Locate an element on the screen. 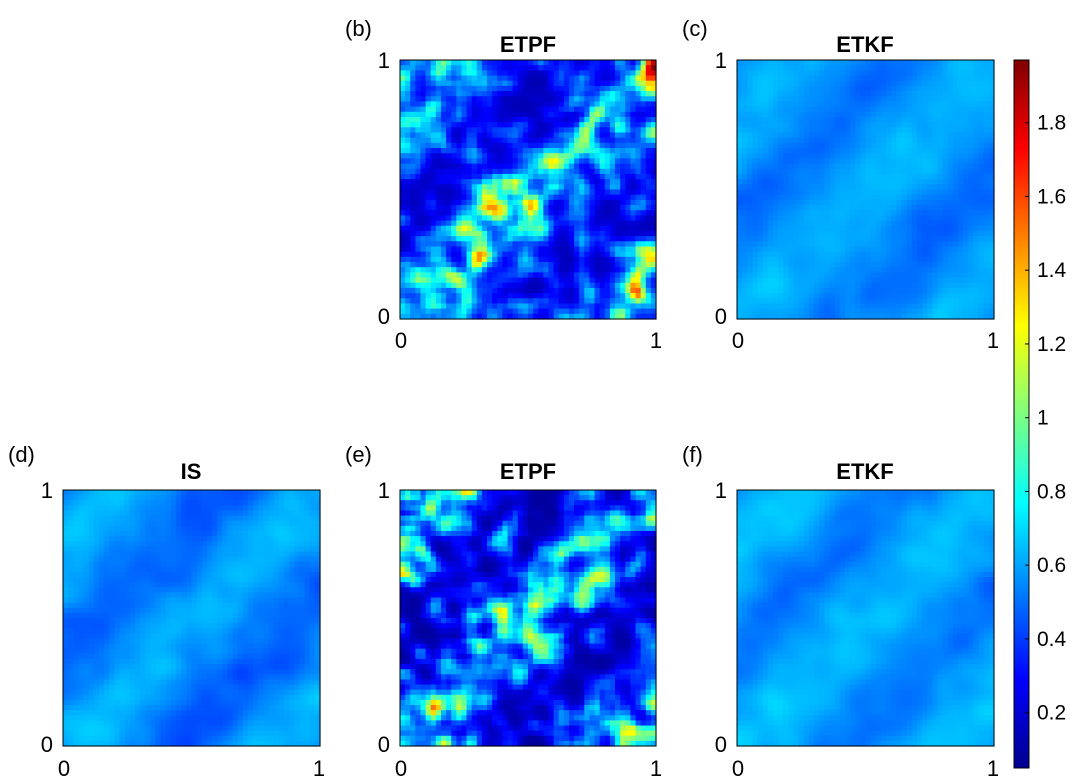  panel-b: (b) ETPF 1 0 0 1 is located at coordinates (503, 184).